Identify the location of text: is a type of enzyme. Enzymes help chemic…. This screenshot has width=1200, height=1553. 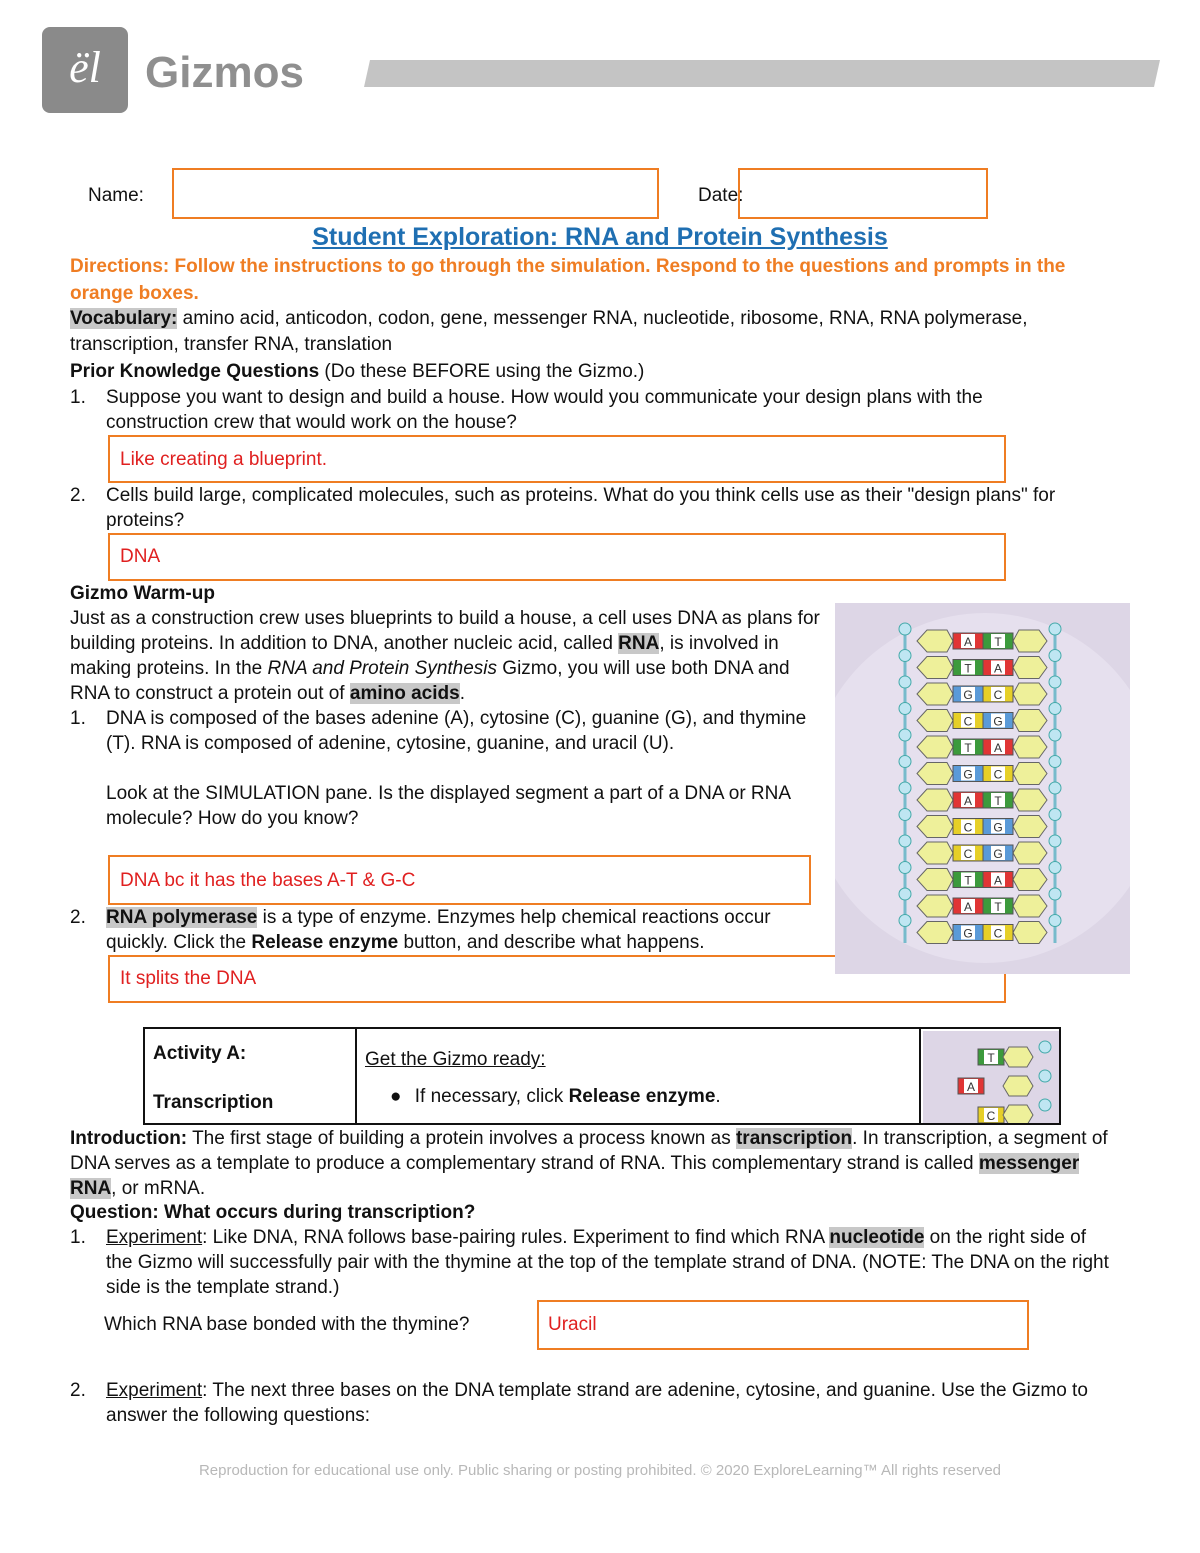
(438, 930).